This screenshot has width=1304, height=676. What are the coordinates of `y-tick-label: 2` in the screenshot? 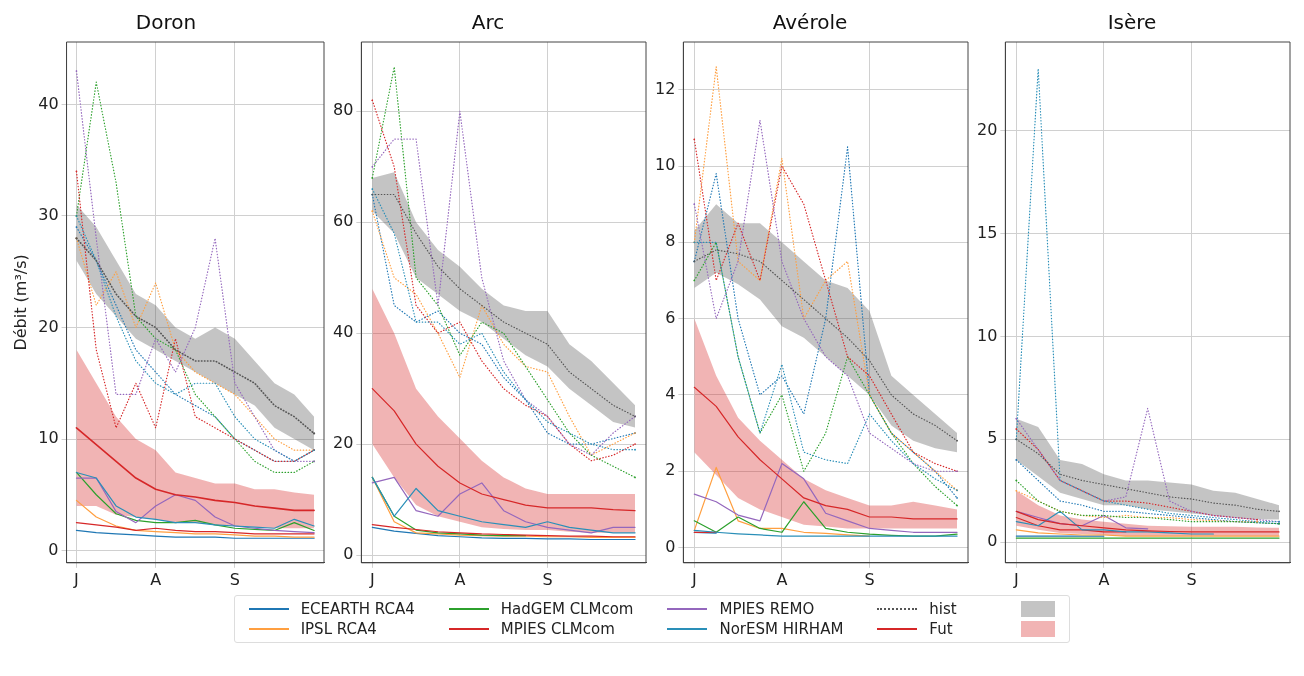 It's located at (670, 470).